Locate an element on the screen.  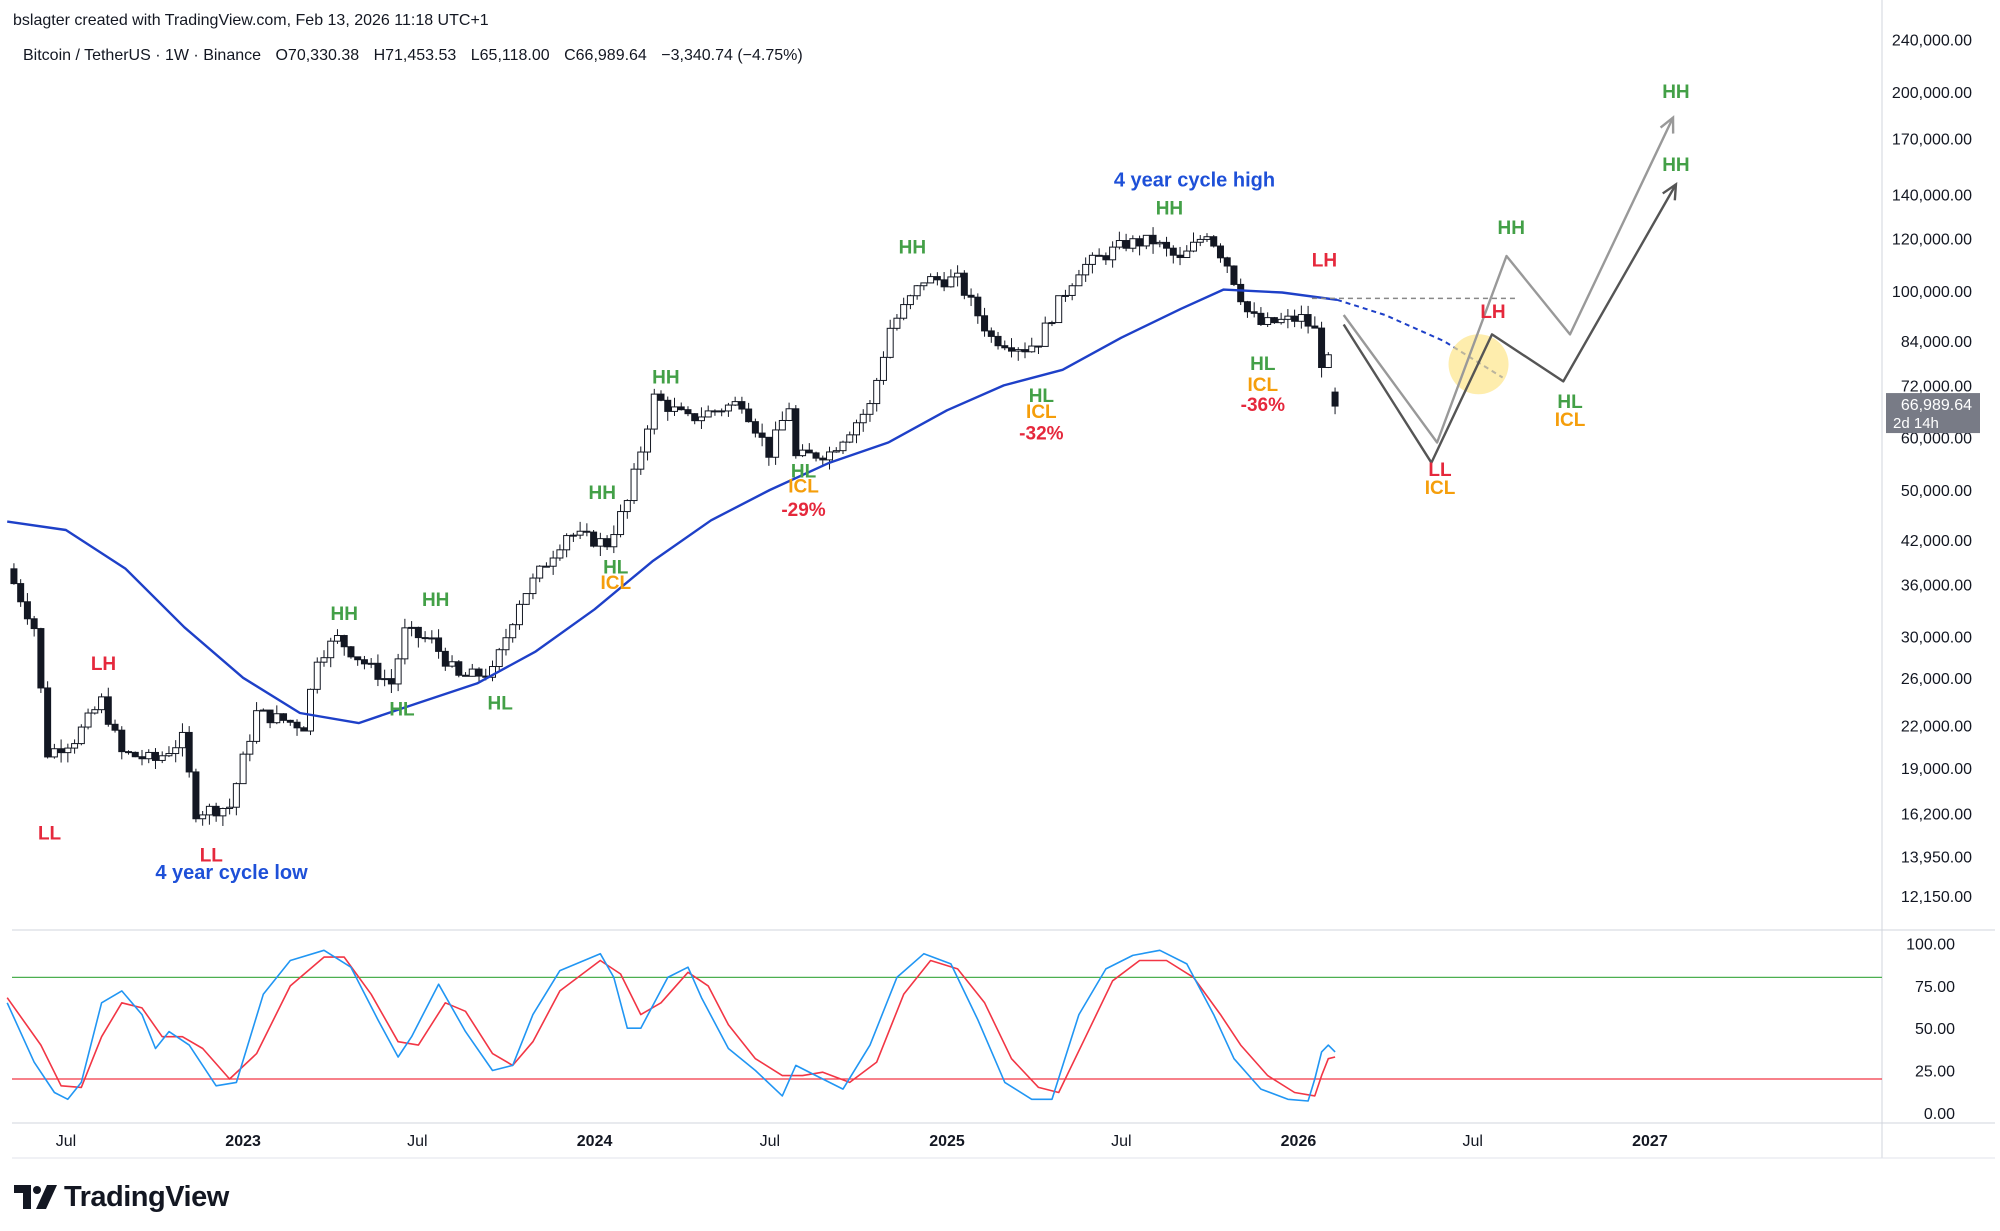
time-tick-label: 2027 is located at coordinates (1650, 1141).